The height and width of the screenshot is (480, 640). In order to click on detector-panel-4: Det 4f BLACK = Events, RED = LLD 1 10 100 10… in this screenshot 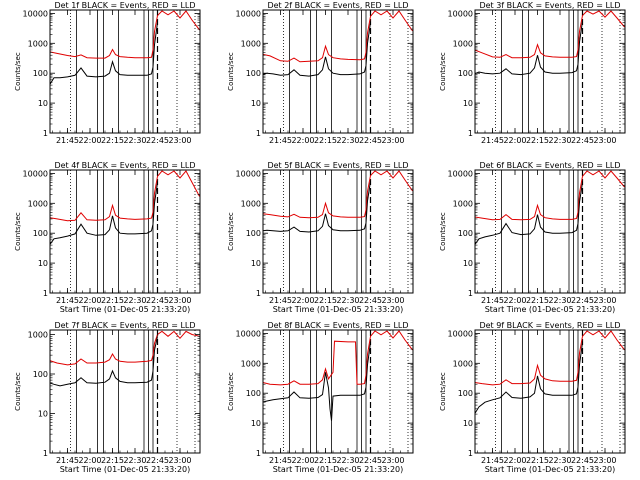, I will do `click(107, 237)`.